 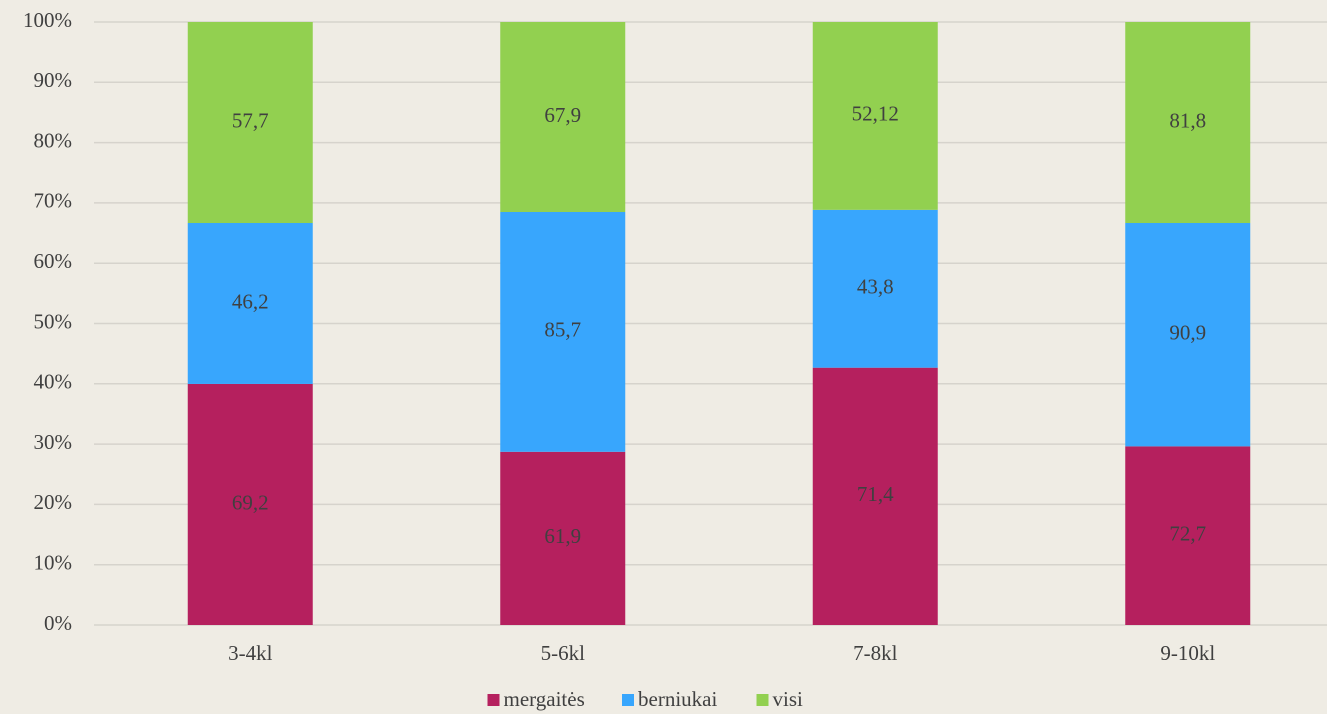 What do you see at coordinates (53, 140) in the screenshot?
I see `y-tick-label: 80%` at bounding box center [53, 140].